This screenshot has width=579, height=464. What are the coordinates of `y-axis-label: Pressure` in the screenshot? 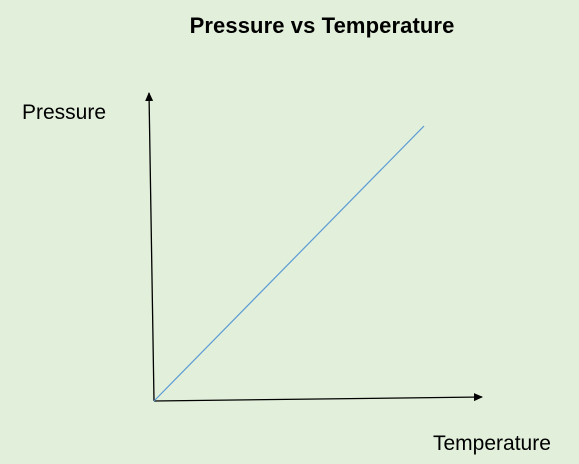 It's located at (64, 112).